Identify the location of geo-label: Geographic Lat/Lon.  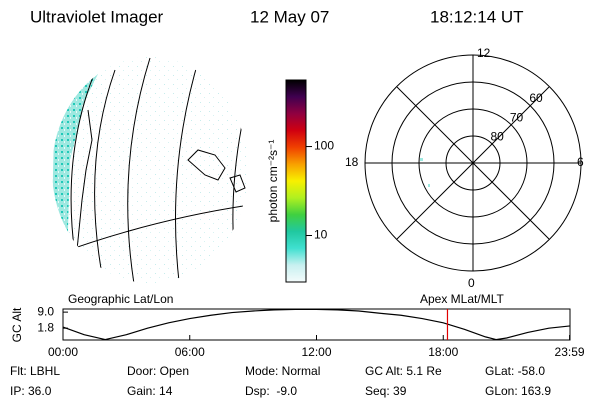
(120, 299).